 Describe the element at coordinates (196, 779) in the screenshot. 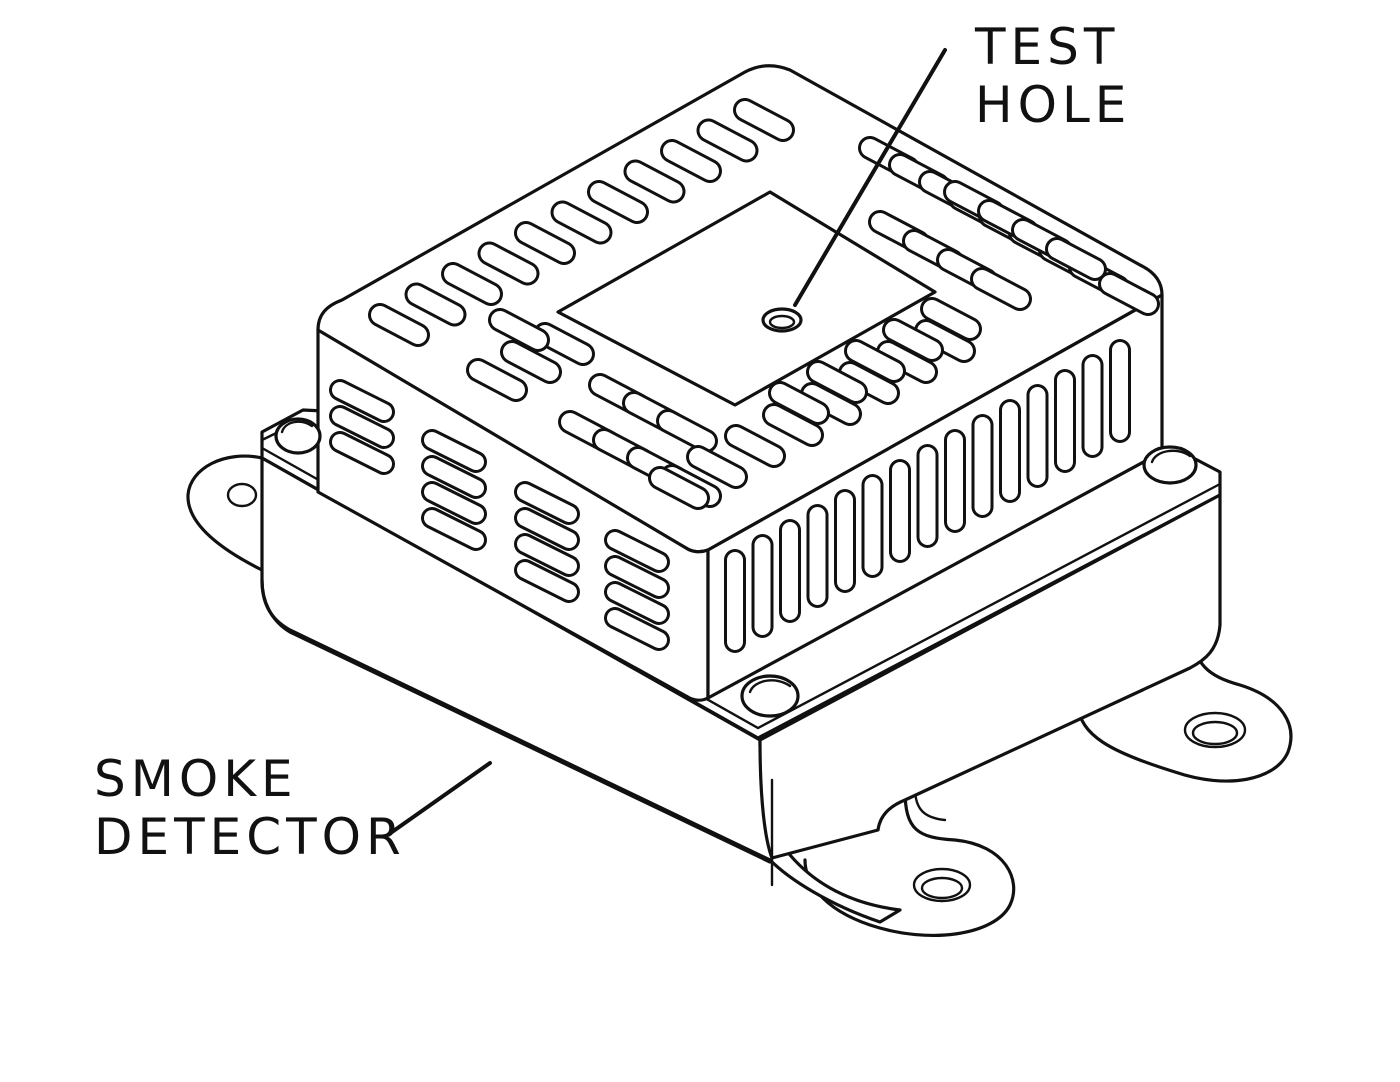

I see `smoke-detector-label-line-1: SMOKE` at that location.